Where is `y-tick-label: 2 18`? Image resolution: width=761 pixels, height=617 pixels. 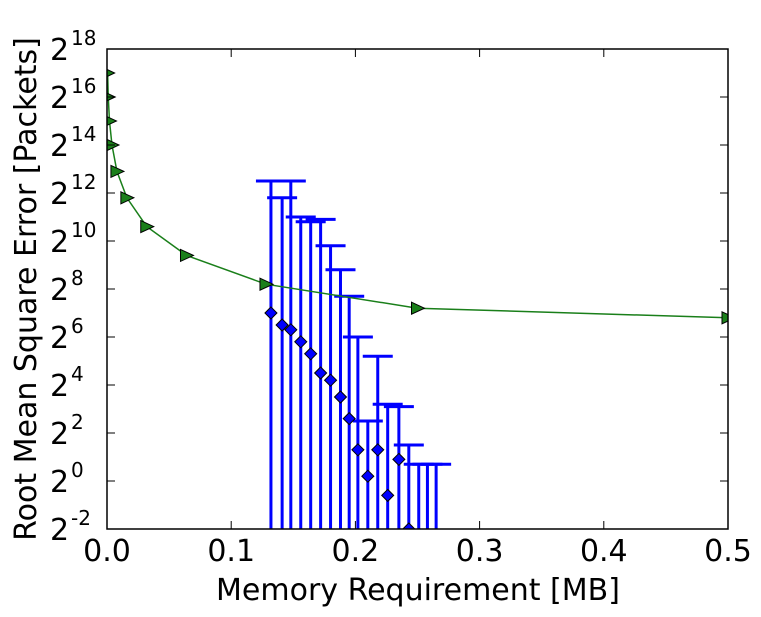
y-tick-label: 2 18 is located at coordinates (73, 47).